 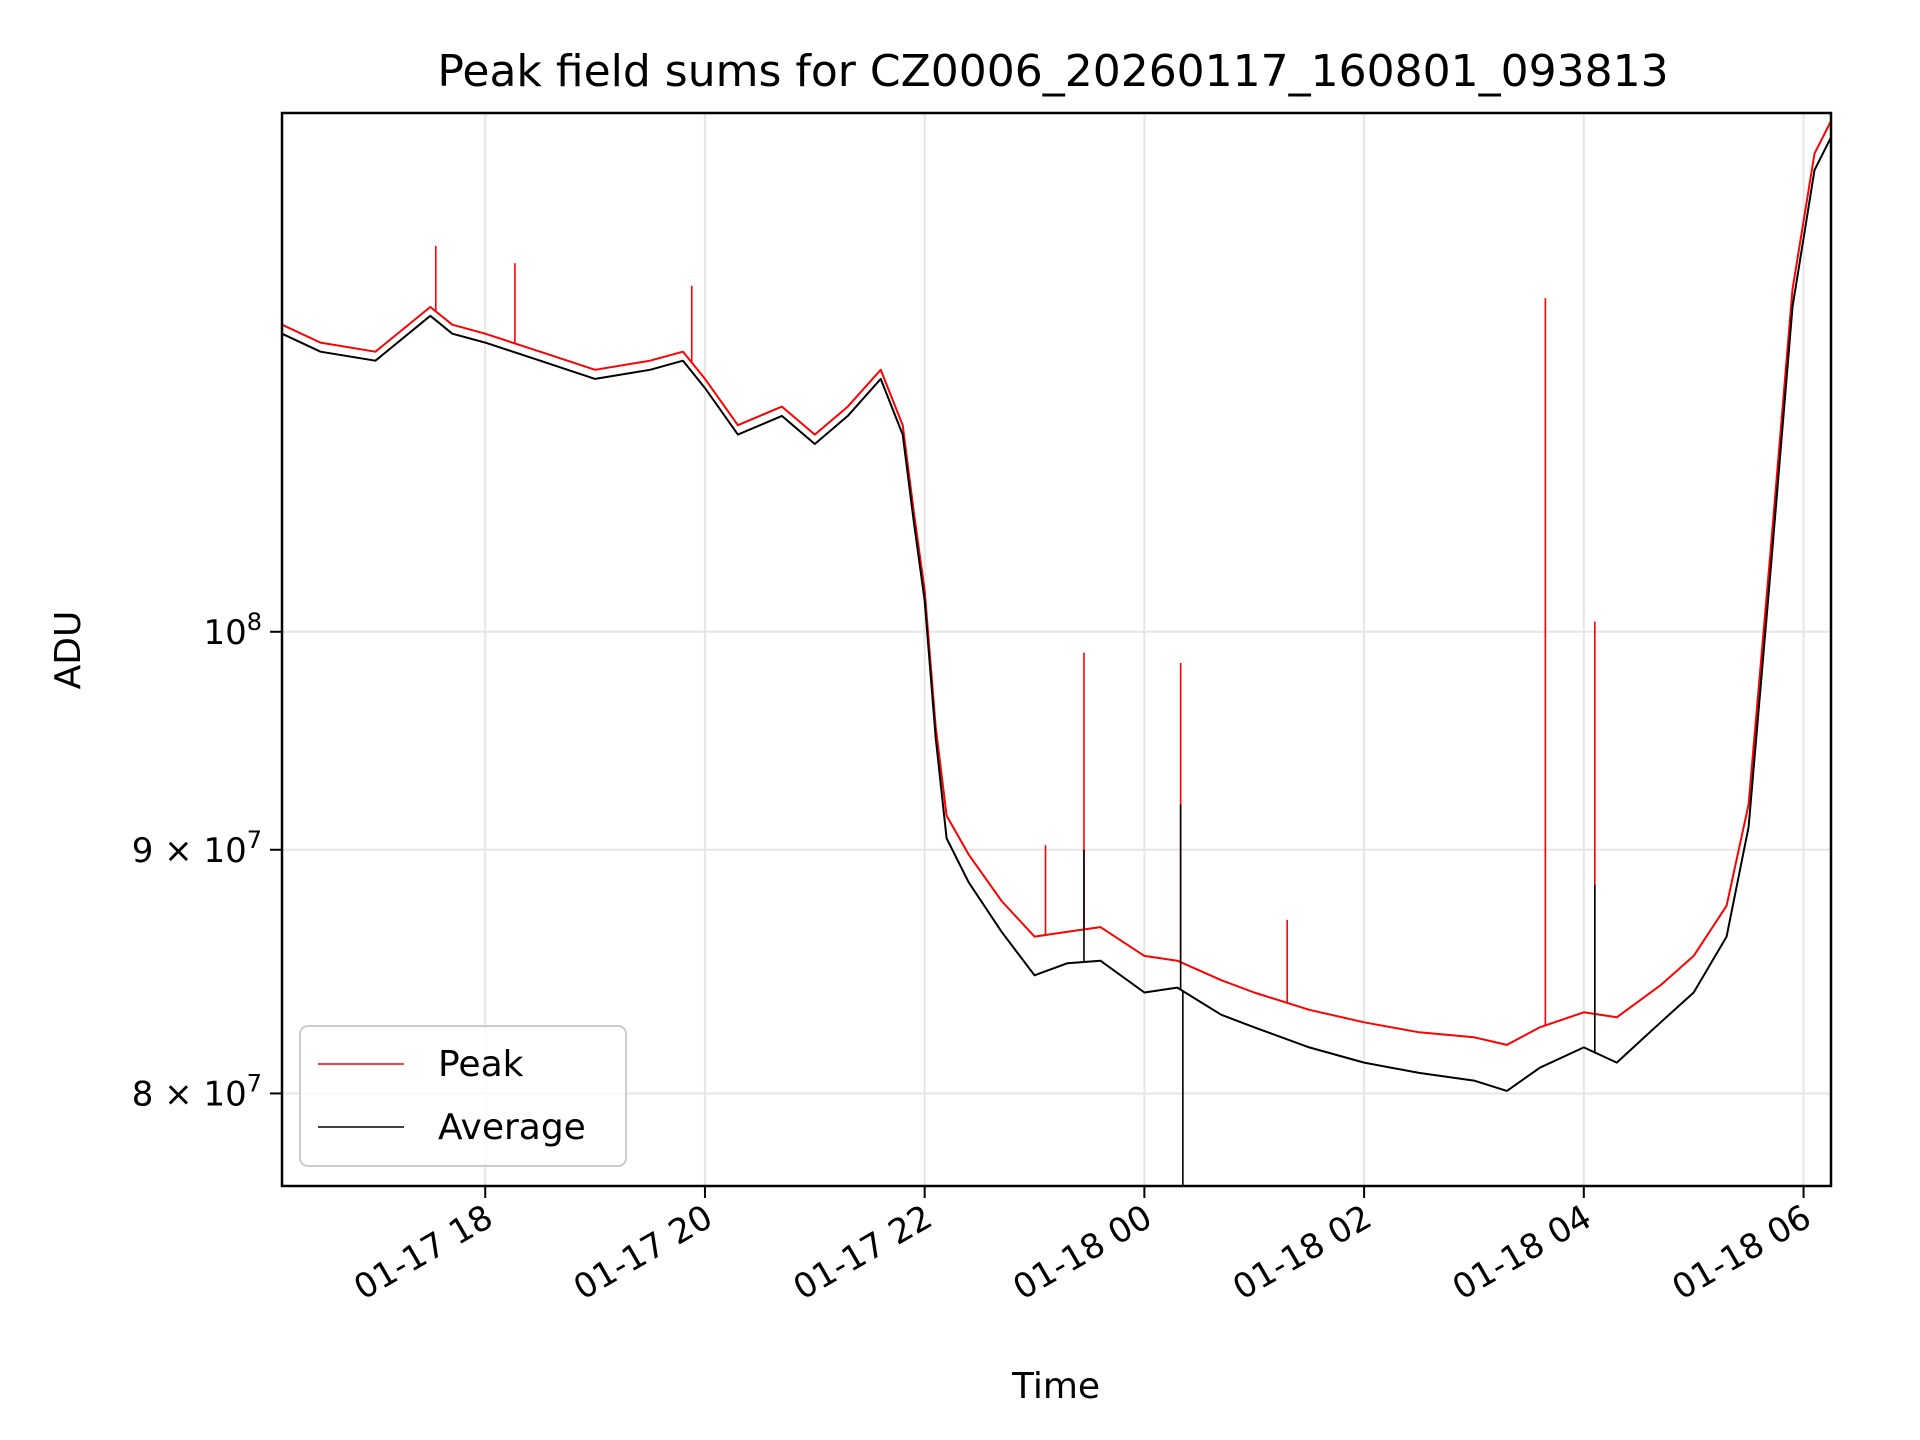 I want to click on x-tick-label: 01-17 18, so click(x=423, y=1252).